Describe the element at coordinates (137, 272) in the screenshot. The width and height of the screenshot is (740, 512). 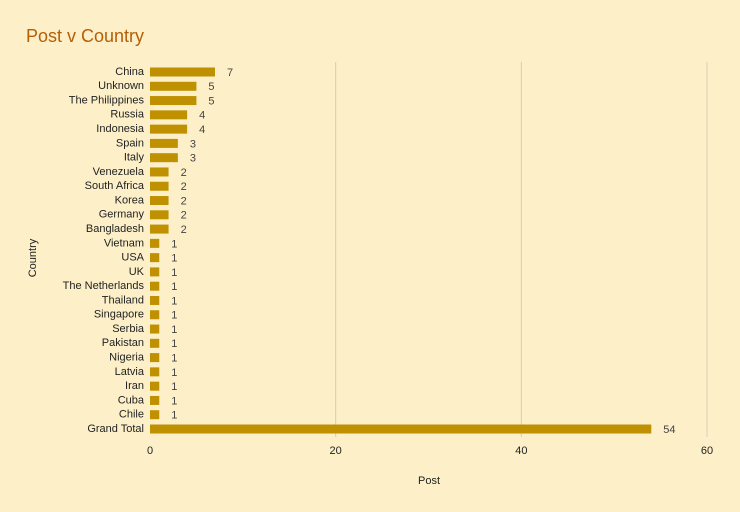
I see `y-tick-label: UK` at that location.